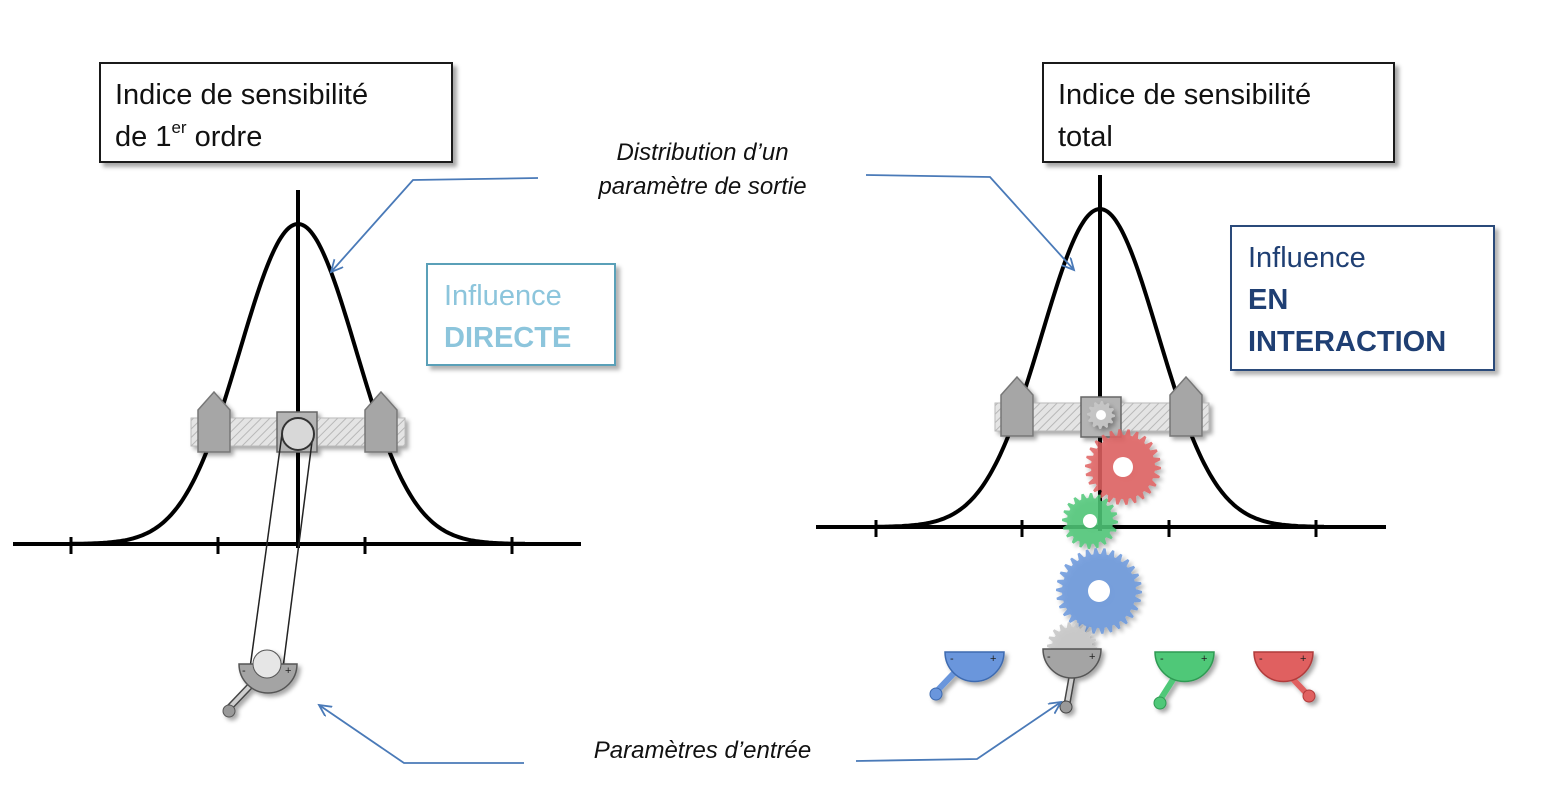 The width and height of the screenshot is (1543, 788). What do you see at coordinates (1162, 659) in the screenshot?
I see `green-knob-minus: -` at bounding box center [1162, 659].